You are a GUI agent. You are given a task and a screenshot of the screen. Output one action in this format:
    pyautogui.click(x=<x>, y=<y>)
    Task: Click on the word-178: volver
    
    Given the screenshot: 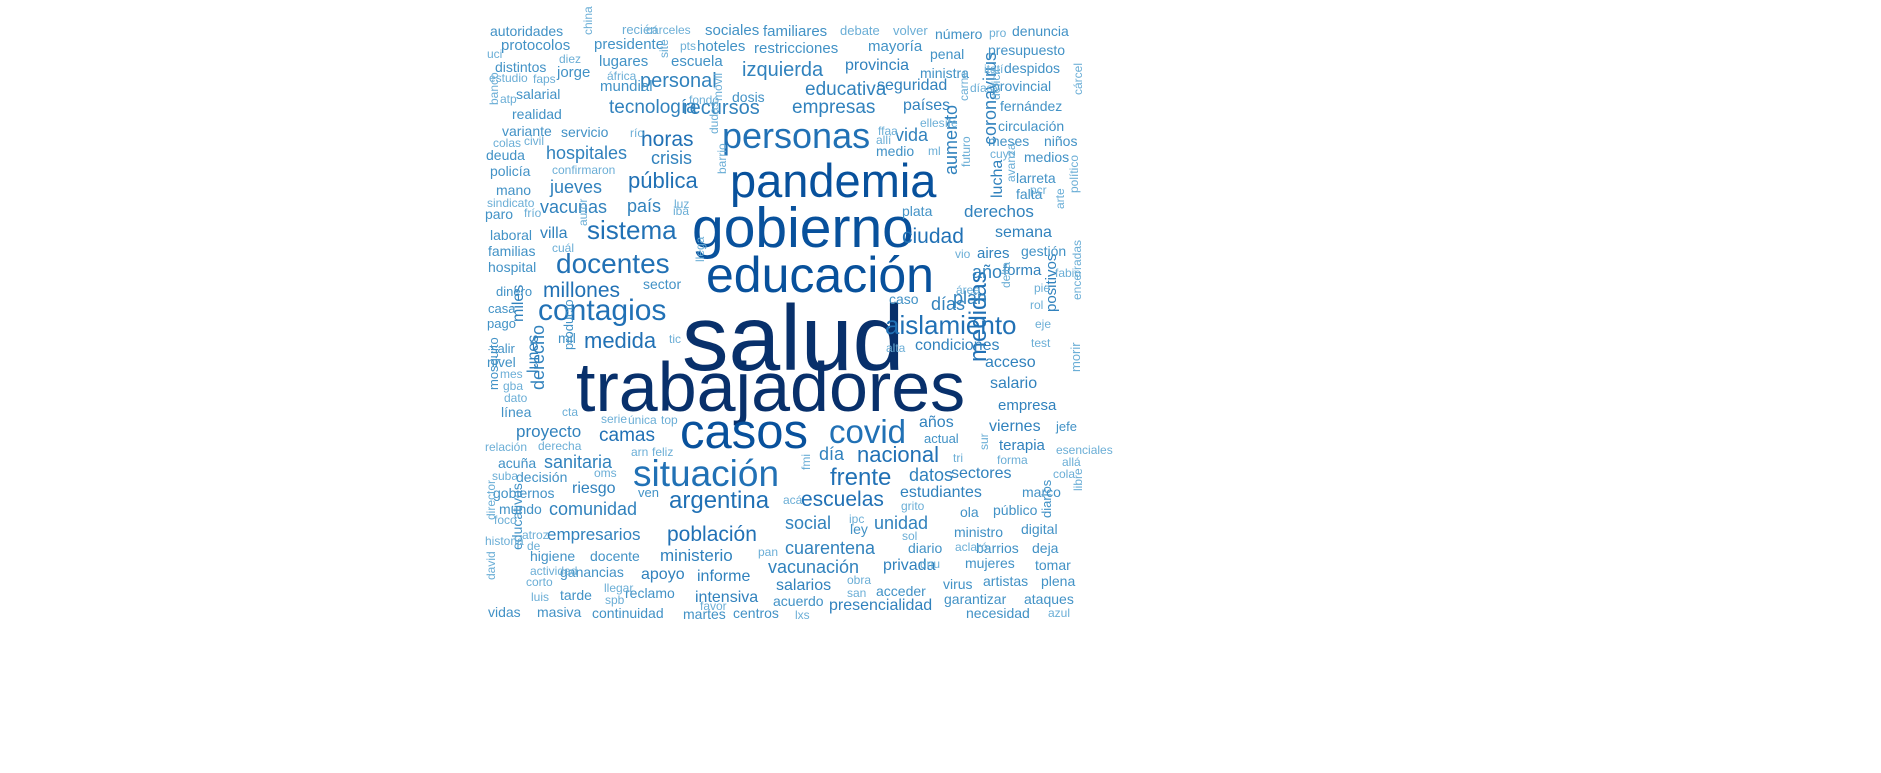 What is the action you would take?
    pyautogui.click(x=910, y=30)
    